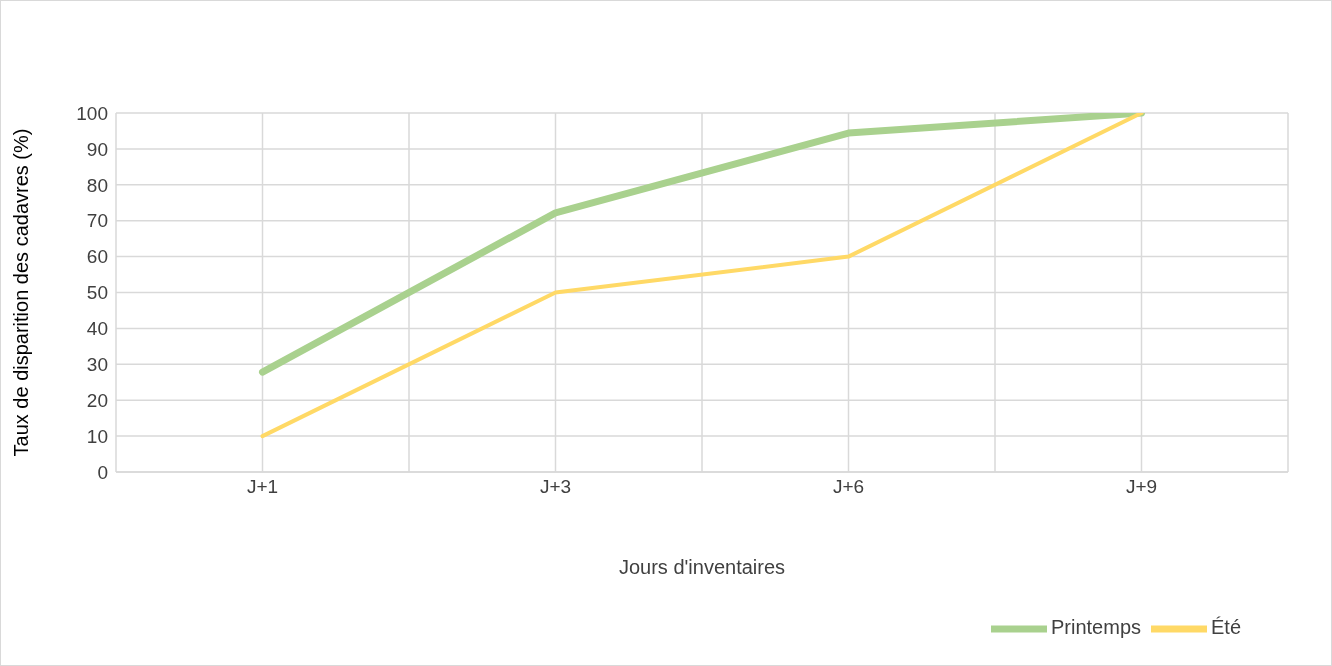  Describe the element at coordinates (97, 293) in the screenshot. I see `y-tick-label: 50` at that location.